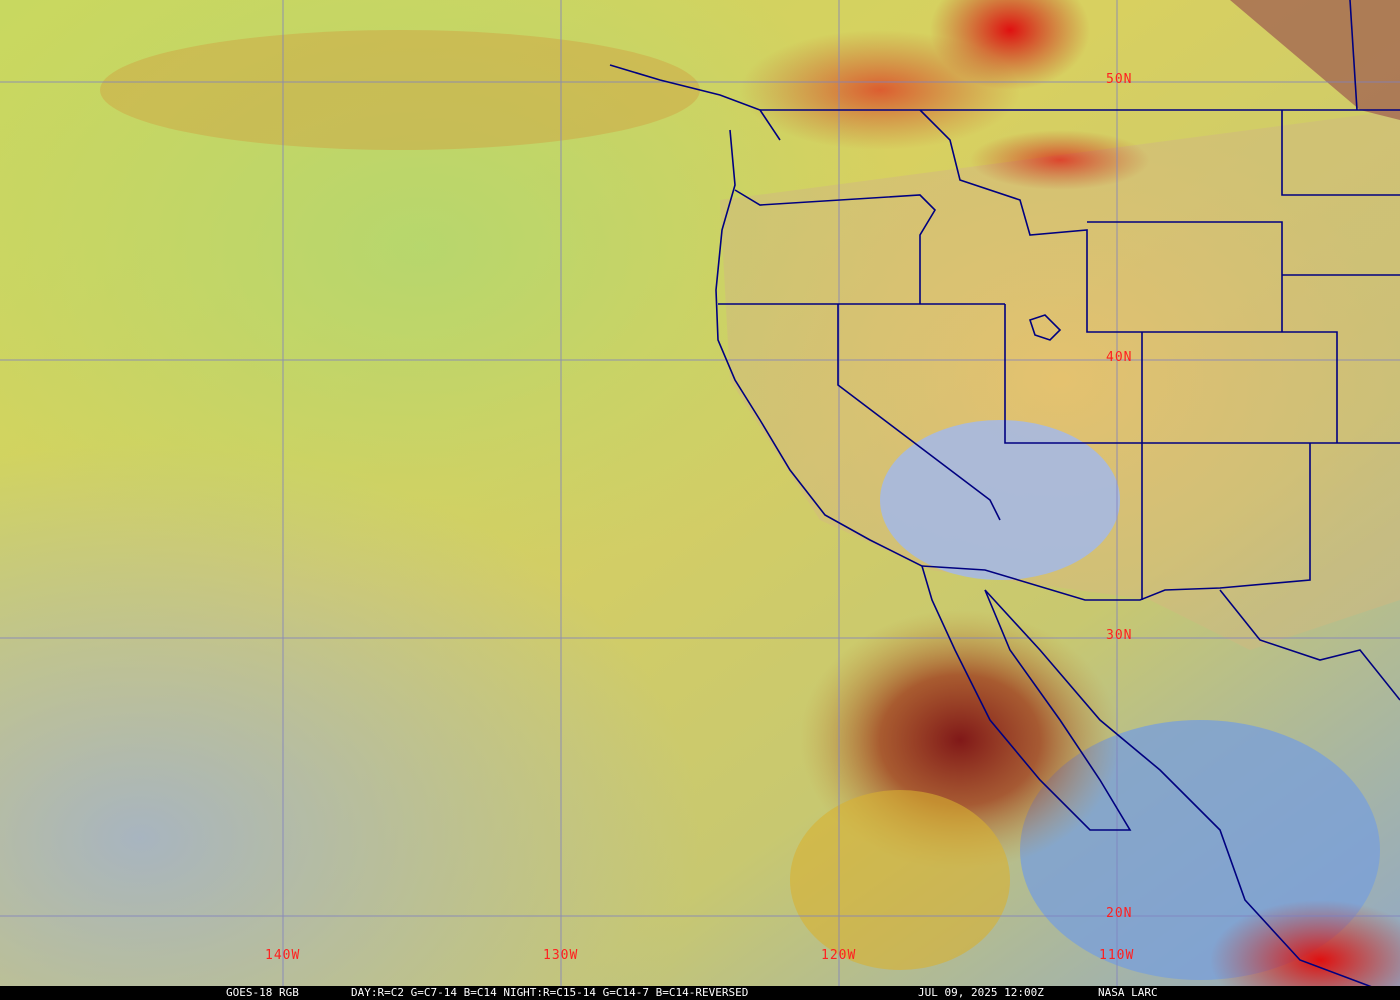 The height and width of the screenshot is (1000, 1400). Describe the element at coordinates (262, 992) in the screenshot. I see `caption-product: GOES-18 RGB` at that location.